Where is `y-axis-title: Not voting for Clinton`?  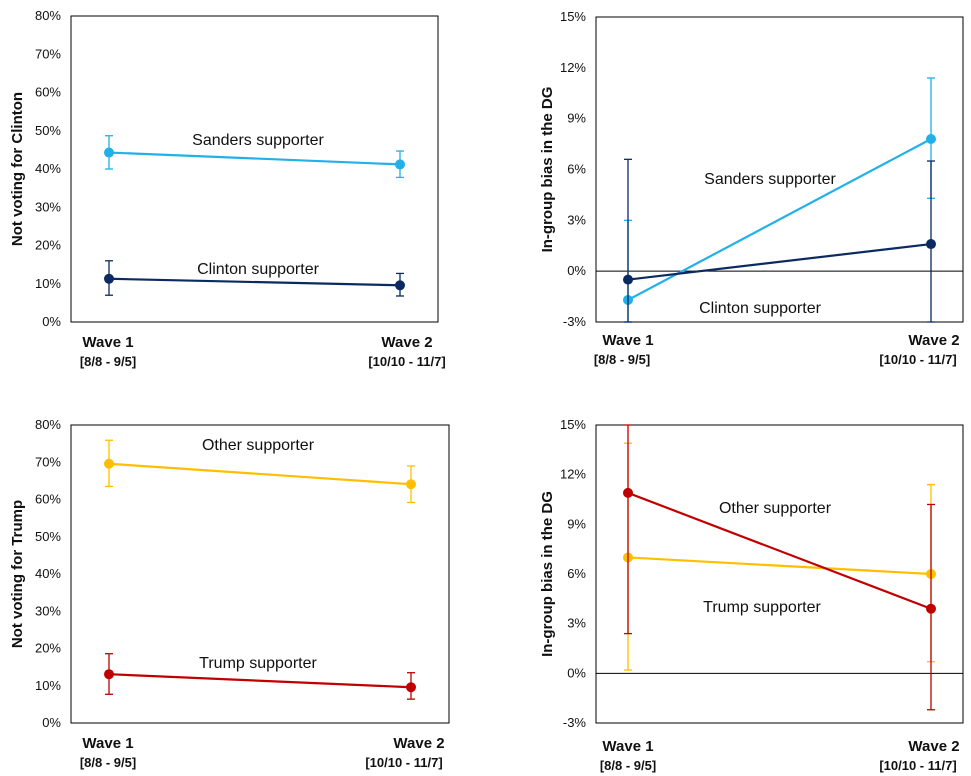
y-axis-title: Not voting for Clinton is located at coordinates (17, 169).